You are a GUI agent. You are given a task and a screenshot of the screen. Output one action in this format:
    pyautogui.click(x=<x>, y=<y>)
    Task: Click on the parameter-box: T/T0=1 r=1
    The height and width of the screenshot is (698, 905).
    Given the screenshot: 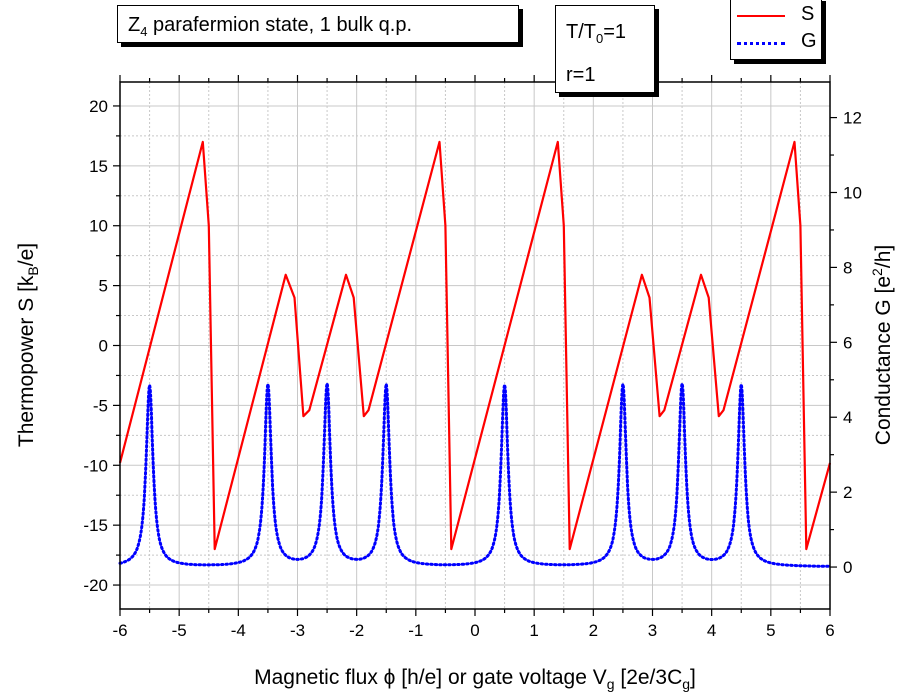 What is the action you would take?
    pyautogui.click(x=605, y=49)
    